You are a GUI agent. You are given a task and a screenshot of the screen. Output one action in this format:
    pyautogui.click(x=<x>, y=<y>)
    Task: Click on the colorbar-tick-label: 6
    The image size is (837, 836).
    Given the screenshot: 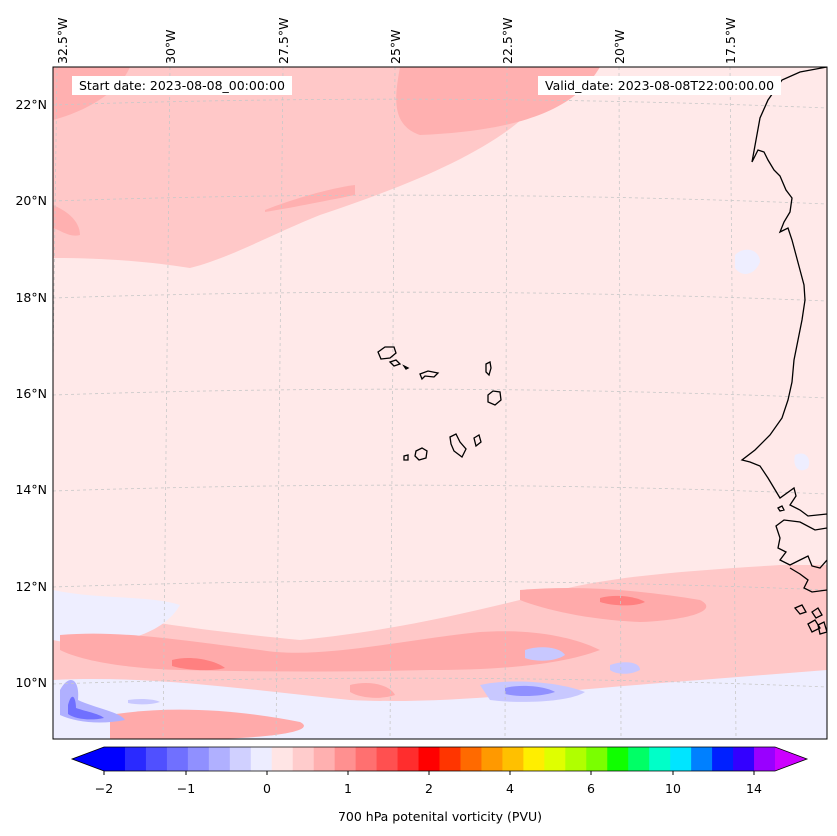 What is the action you would take?
    pyautogui.click(x=591, y=788)
    